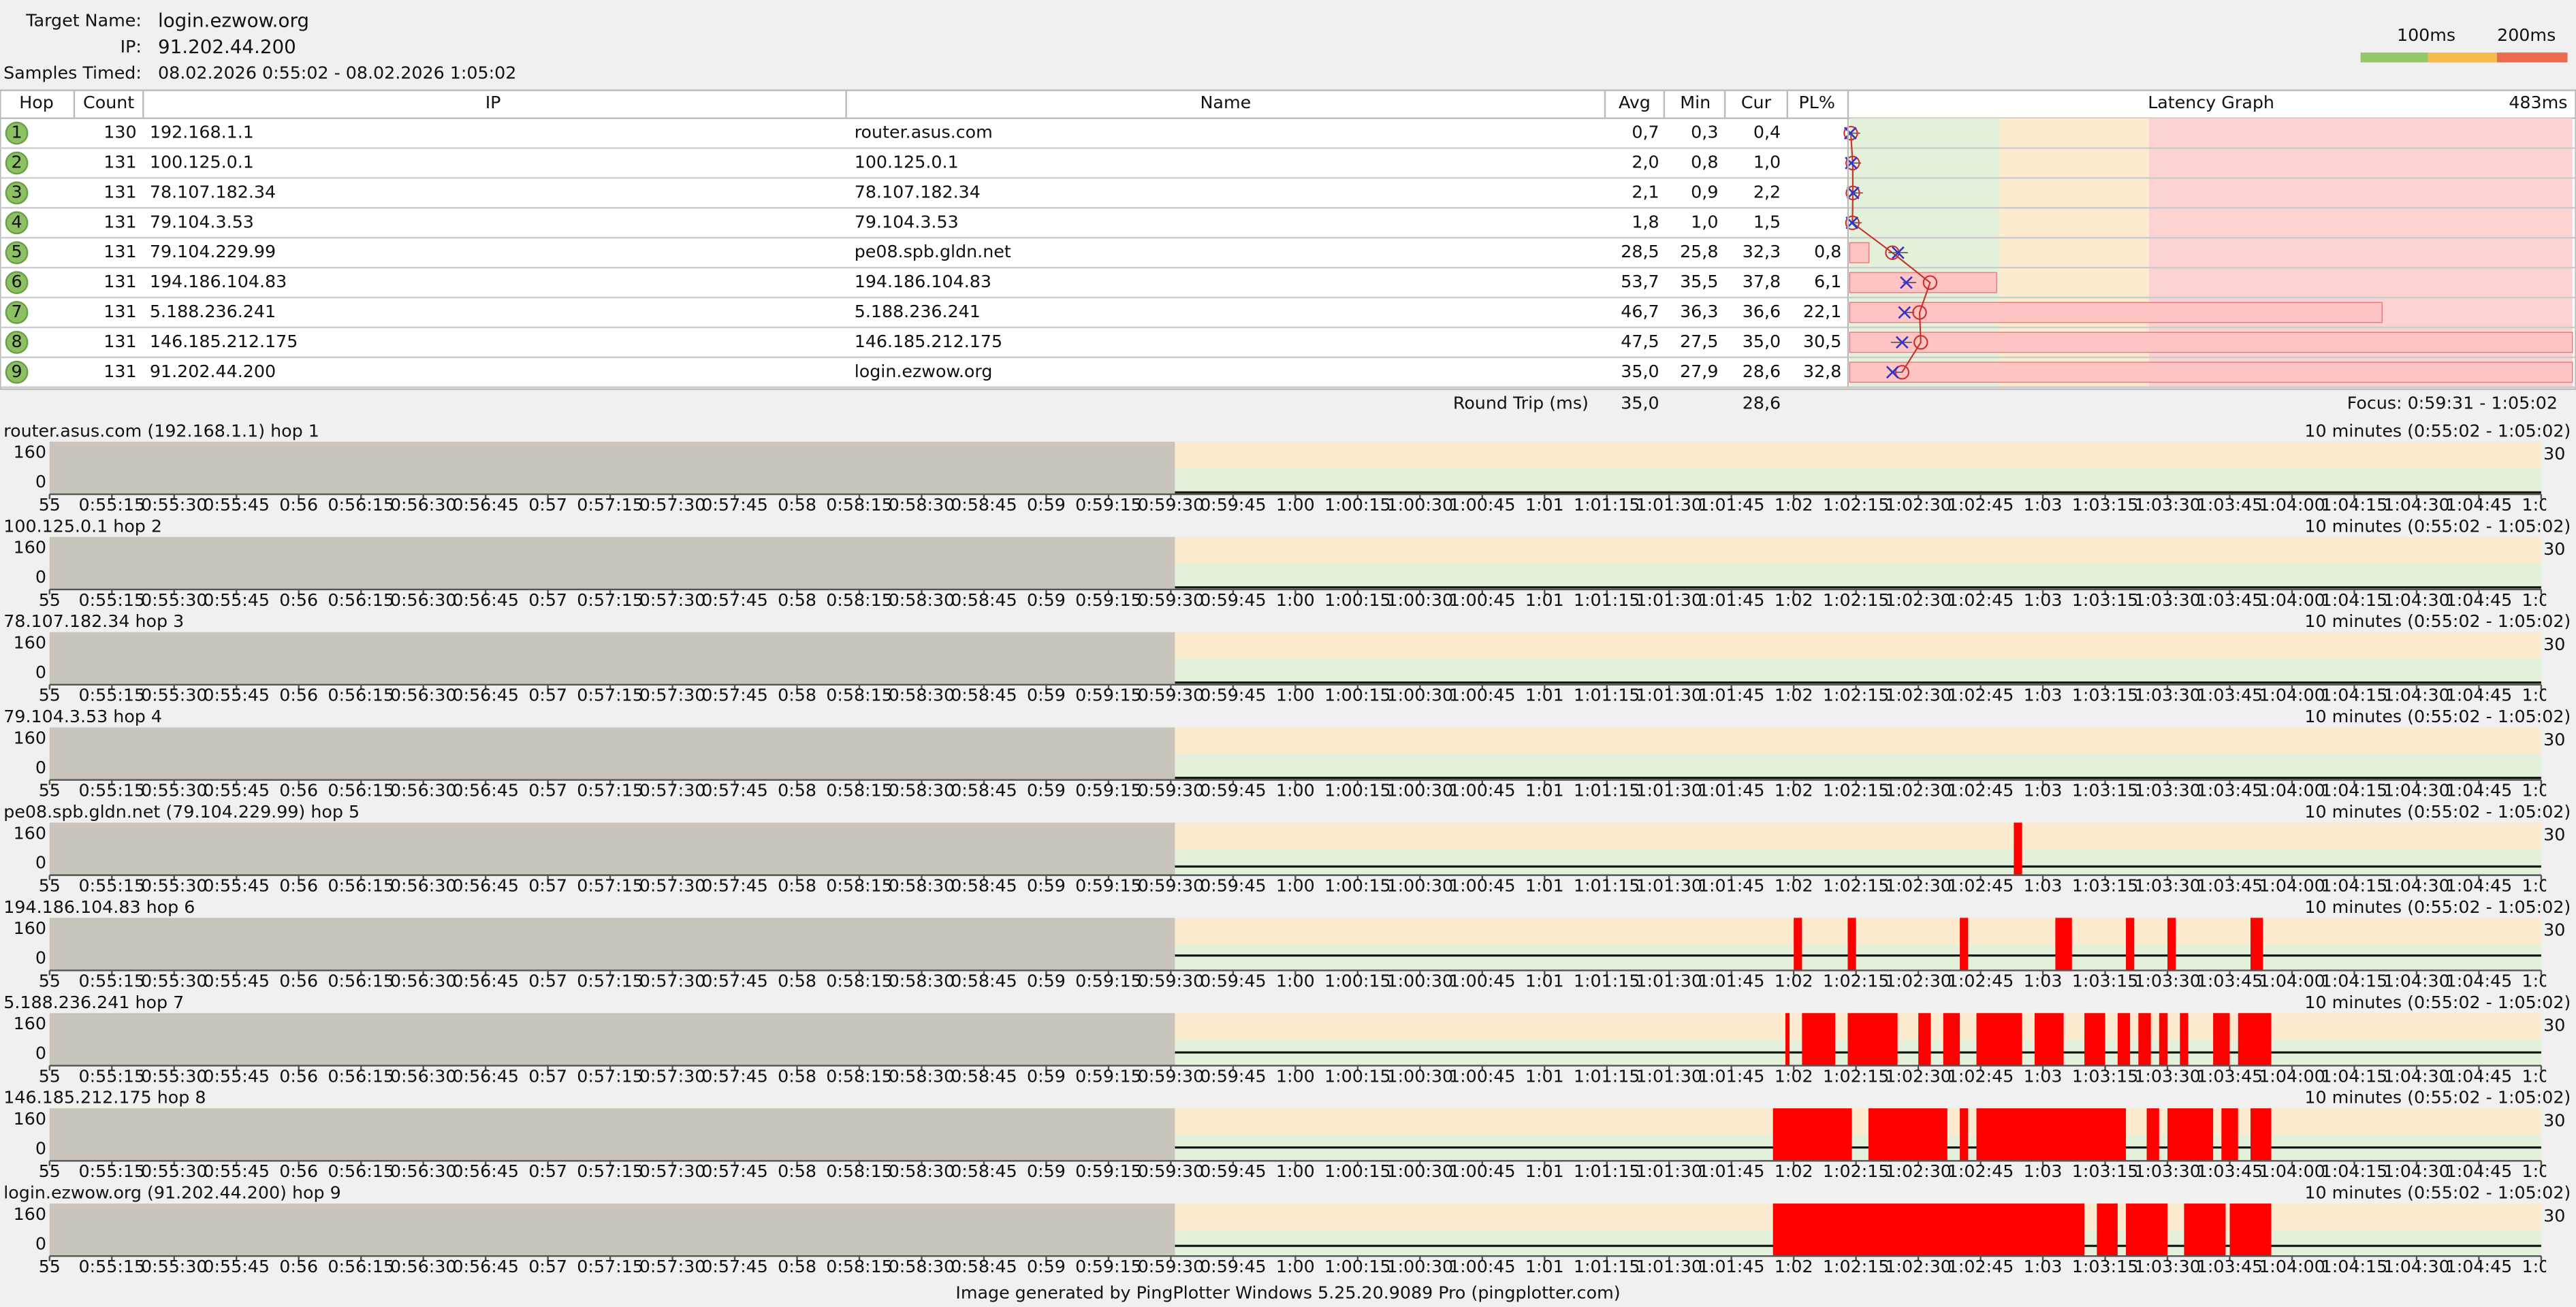  I want to click on x-tick-label: 1:03:15, so click(2105, 1266).